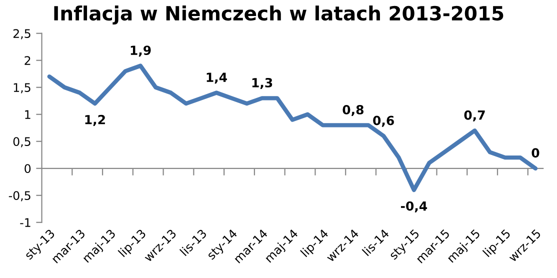  What do you see at coordinates (27, 60) in the screenshot?
I see `y-tick-label: 2` at bounding box center [27, 60].